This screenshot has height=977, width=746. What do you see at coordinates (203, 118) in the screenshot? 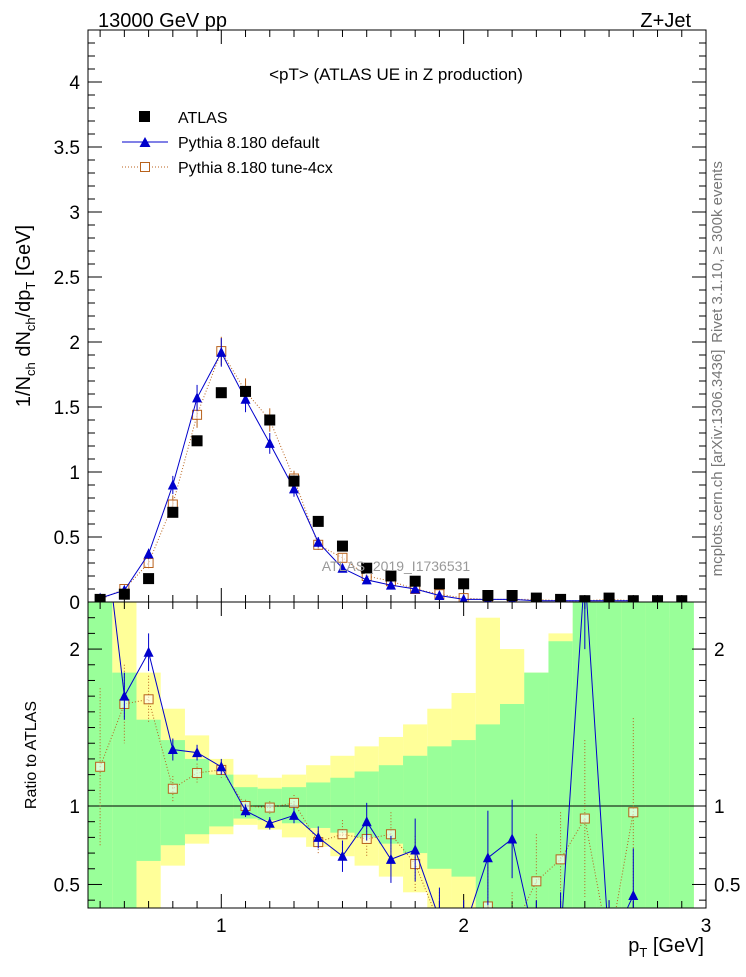
I see `legend-label-atlas: ATLAS` at bounding box center [203, 118].